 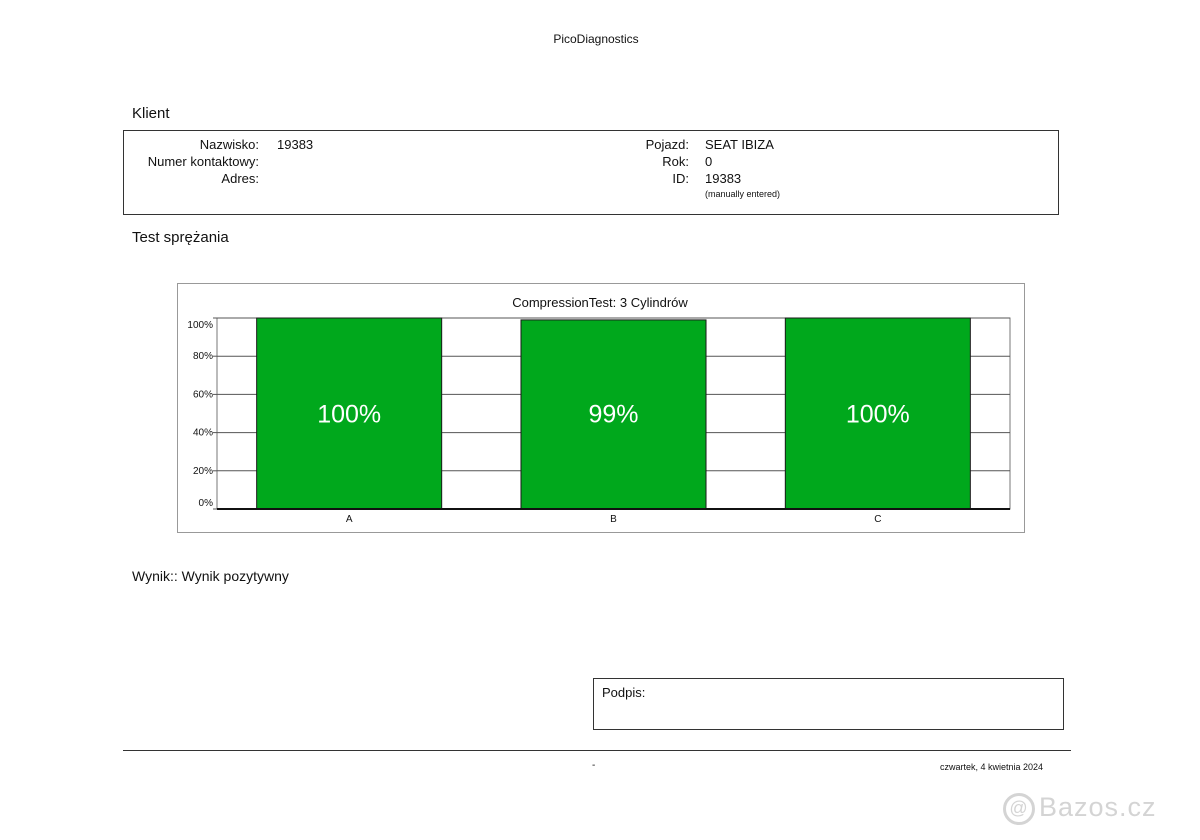 I want to click on test-section-title: Test sprężania, so click(x=180, y=237).